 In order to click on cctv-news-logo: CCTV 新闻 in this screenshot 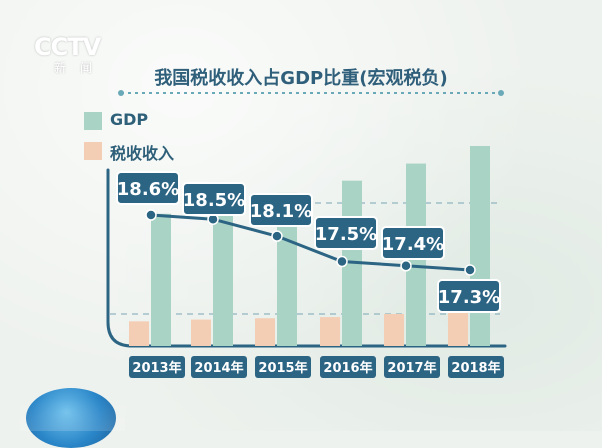, I will do `click(76, 58)`.